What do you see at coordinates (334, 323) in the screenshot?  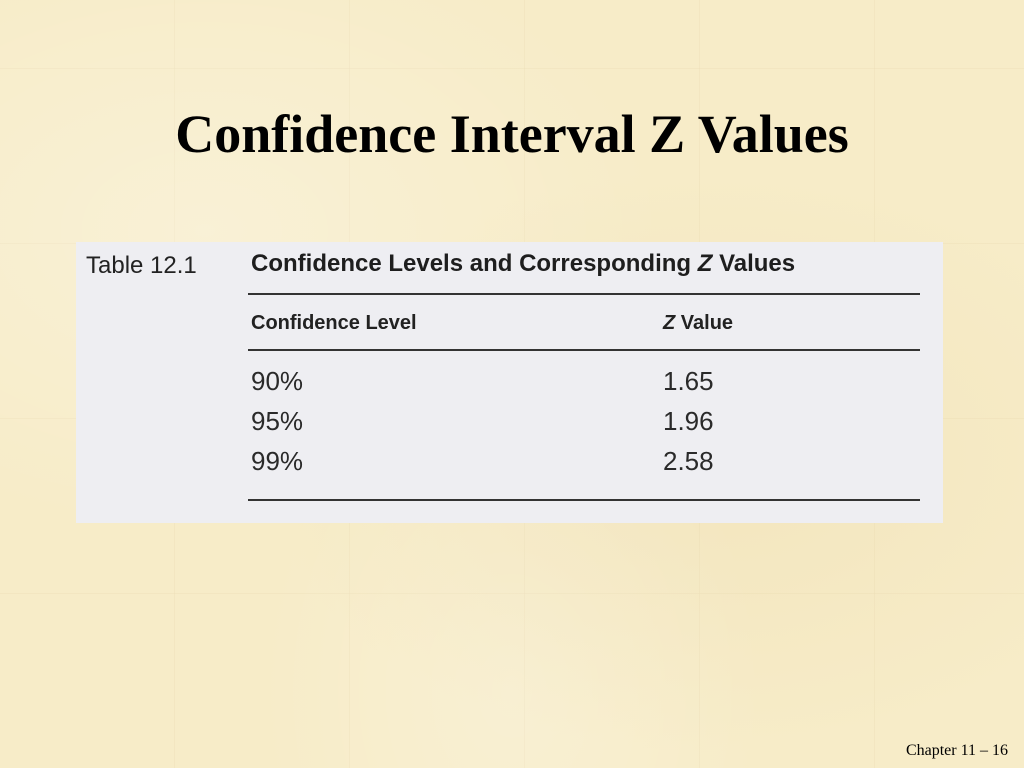 I see `column-header-confidence-level: Confidence Level` at bounding box center [334, 323].